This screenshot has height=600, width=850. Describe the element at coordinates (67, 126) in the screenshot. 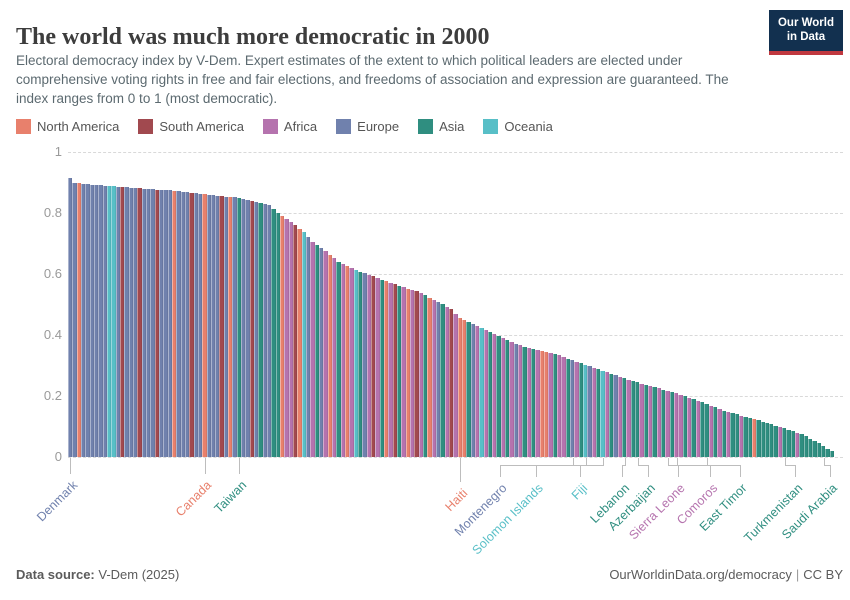

I see `legend-item-north-america: North America` at that location.